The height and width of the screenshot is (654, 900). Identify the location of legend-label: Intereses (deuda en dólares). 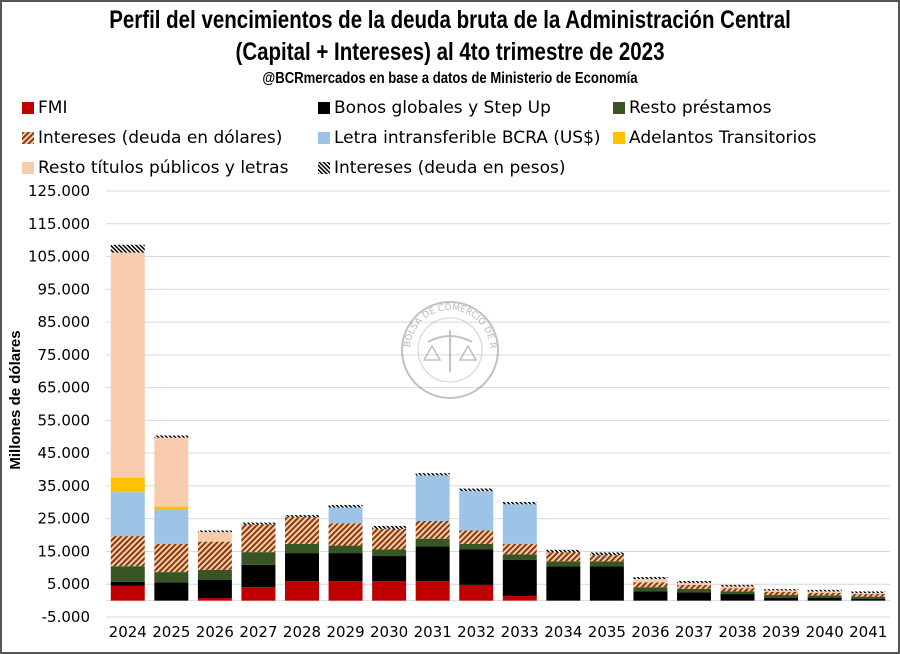
(160, 138).